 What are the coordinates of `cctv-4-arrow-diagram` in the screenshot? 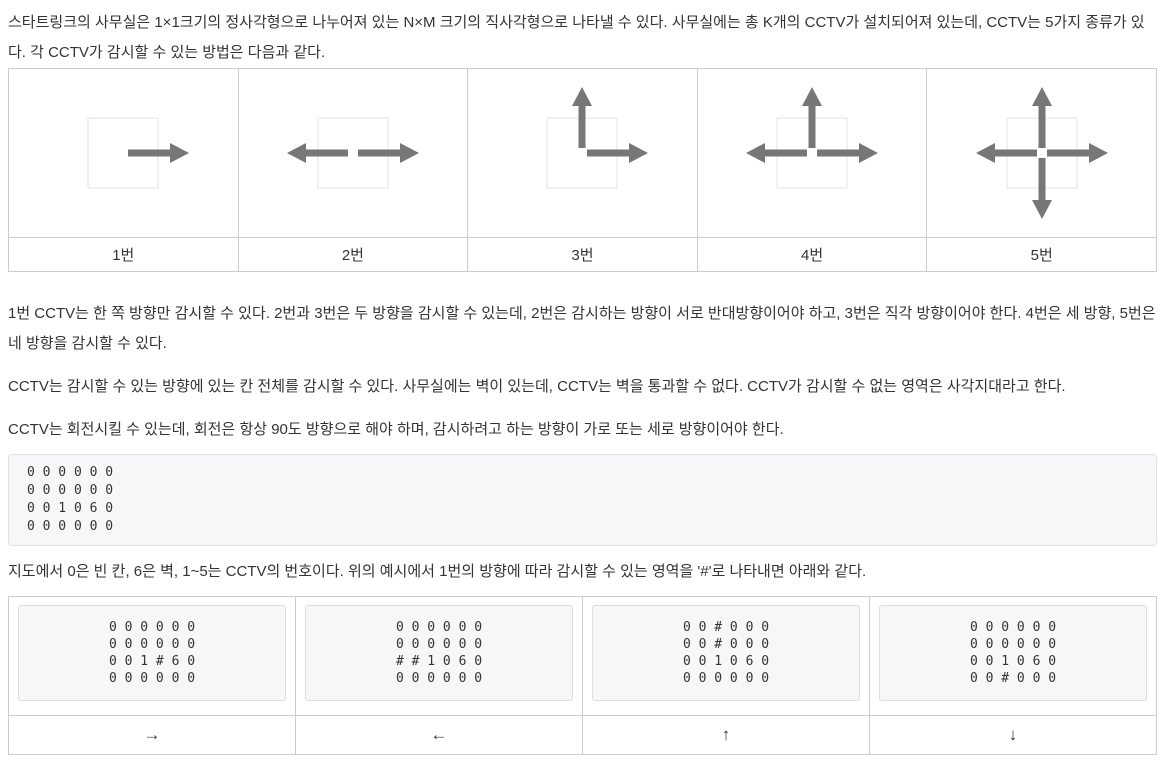 It's located at (812, 153).